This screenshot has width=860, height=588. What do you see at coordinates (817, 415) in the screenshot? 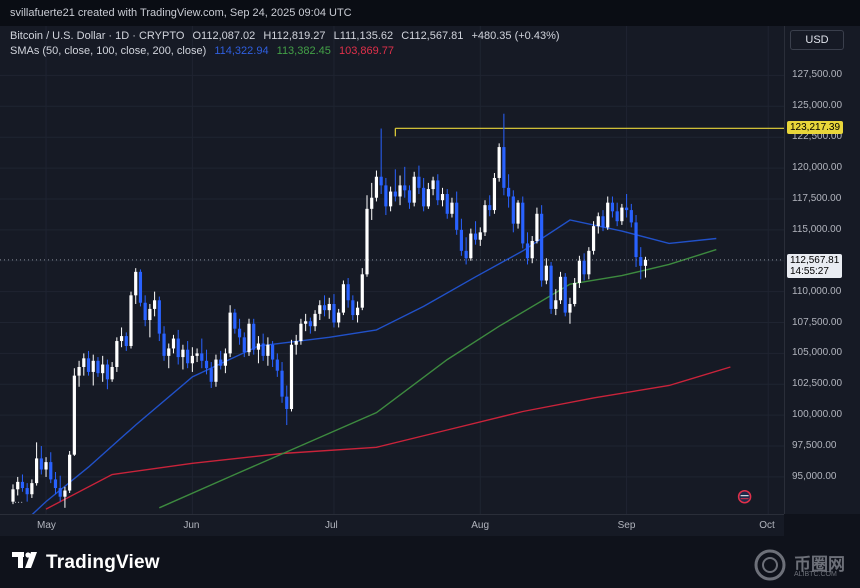
I see `price-tick-label: 100,000.00` at bounding box center [817, 415].